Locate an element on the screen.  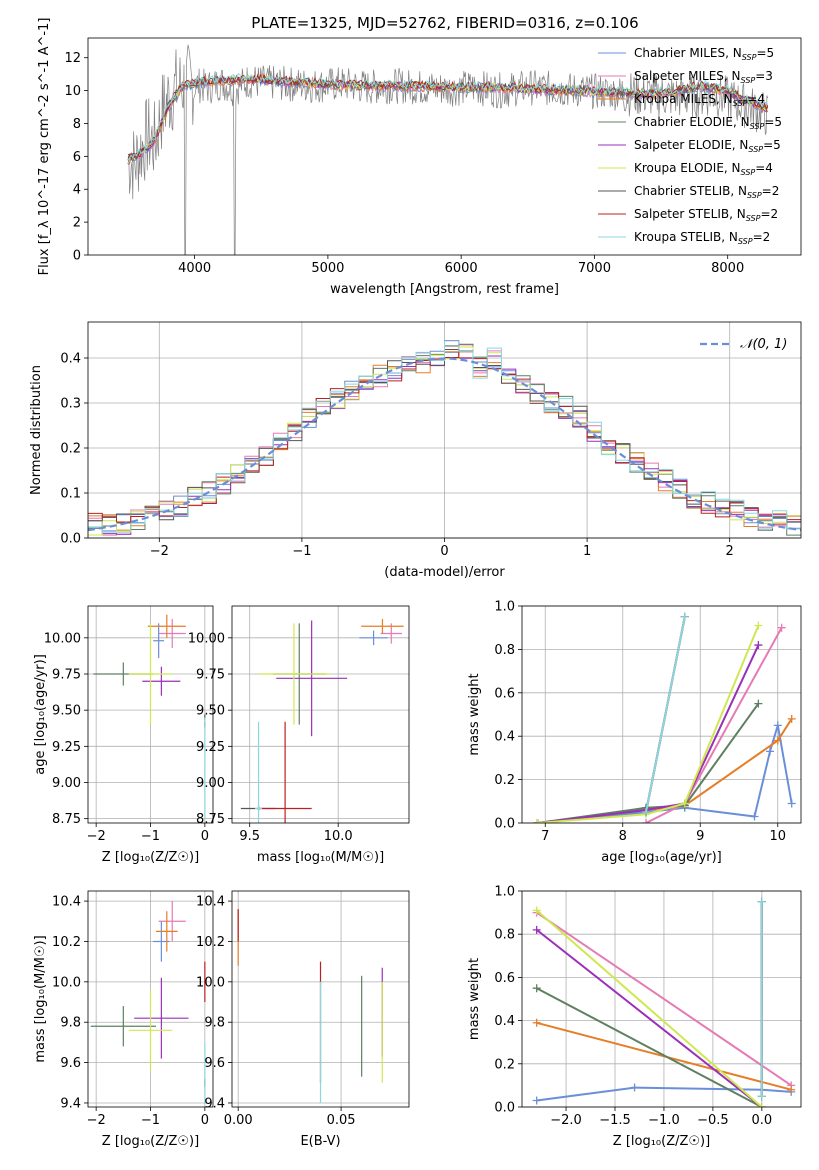
legend-count: =4 is located at coordinates (764, 168).